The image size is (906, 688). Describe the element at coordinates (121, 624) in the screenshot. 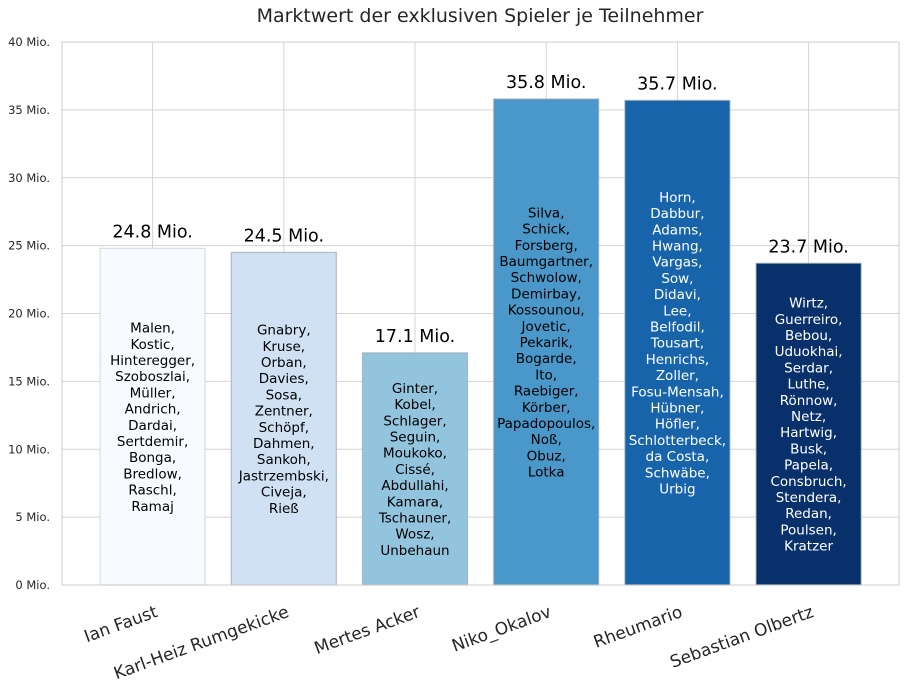

I see `x-tick-label: Ian Faust` at that location.